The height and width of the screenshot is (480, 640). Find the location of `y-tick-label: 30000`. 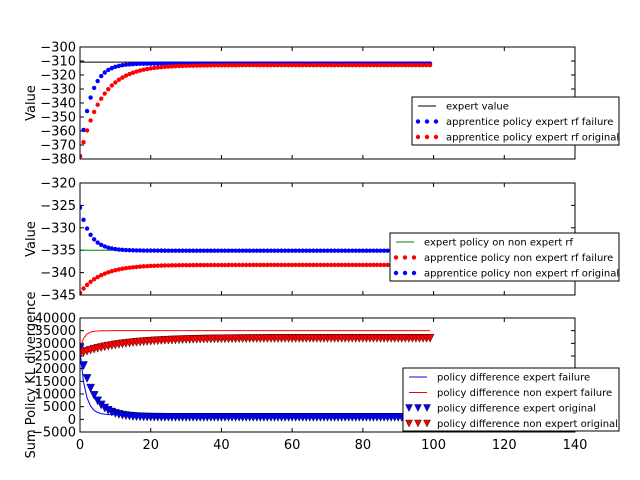

y-tick-label: 30000 is located at coordinates (55, 344).